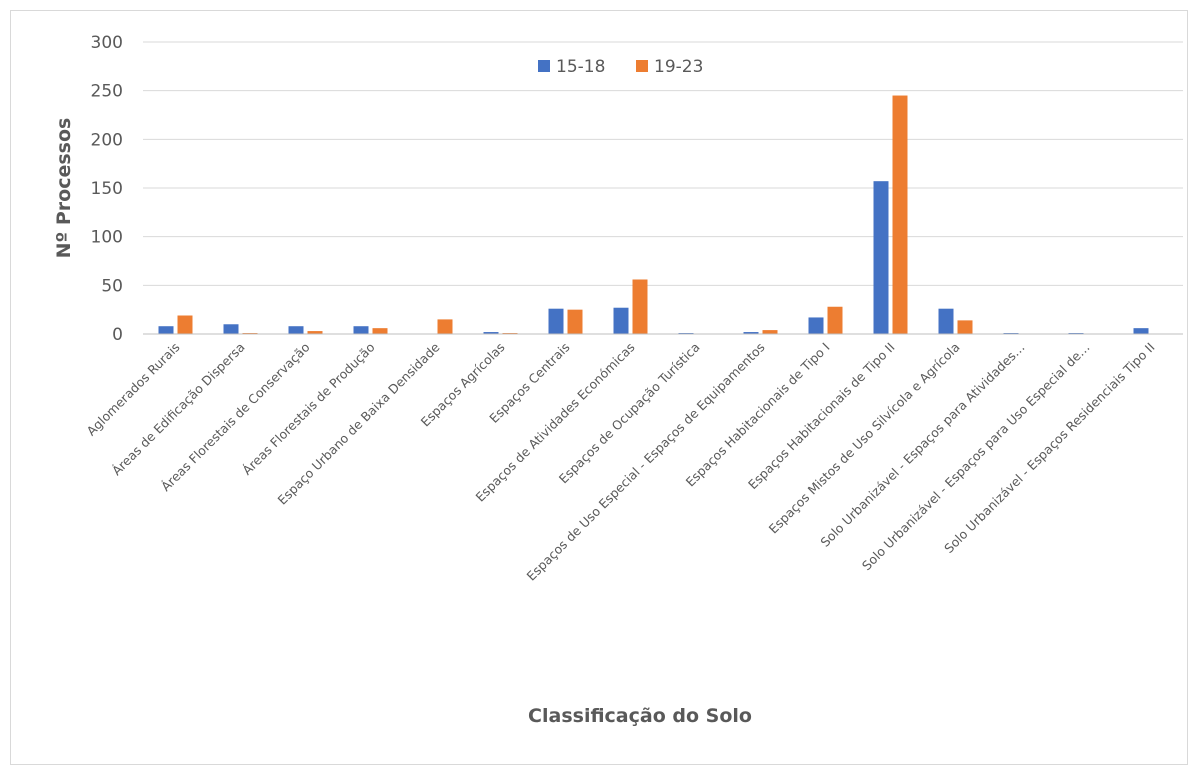 This screenshot has height=767, width=1200. What do you see at coordinates (308, 409) in the screenshot?
I see `x-category-label: Áreas Florestais de Produção` at bounding box center [308, 409].